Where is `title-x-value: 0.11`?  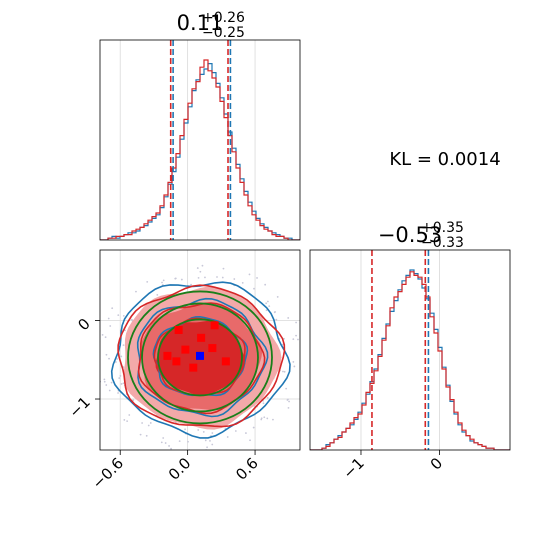
title-x-value: 0.11 is located at coordinates (200, 23).